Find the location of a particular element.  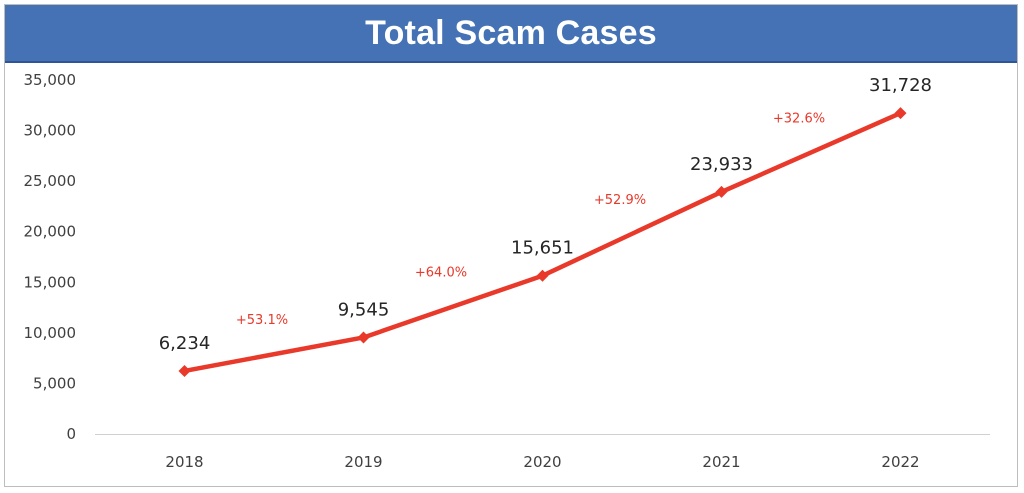

data-value-label: 23,933 is located at coordinates (721, 164).